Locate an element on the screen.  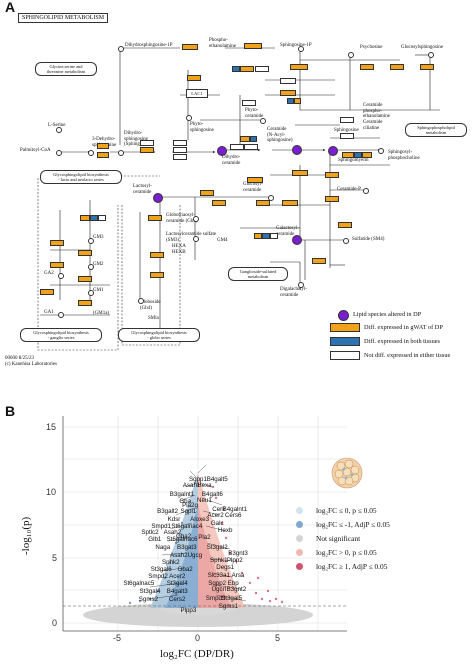
gene-label: Glb1 is located at coordinates (155, 539).